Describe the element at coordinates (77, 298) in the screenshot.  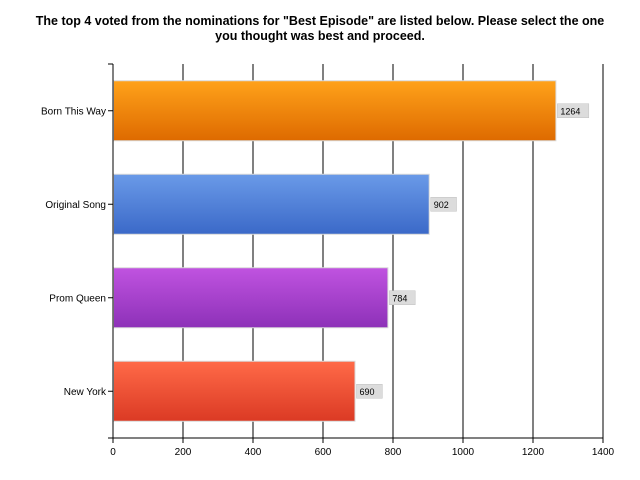
I see `category-label-prom-queen: Prom Queen` at that location.